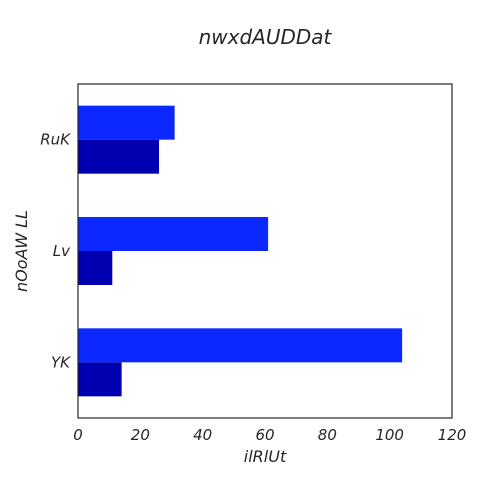 This screenshot has height=485, width=480. What do you see at coordinates (202, 435) in the screenshot?
I see `x-tick-label-40: 40` at bounding box center [202, 435].